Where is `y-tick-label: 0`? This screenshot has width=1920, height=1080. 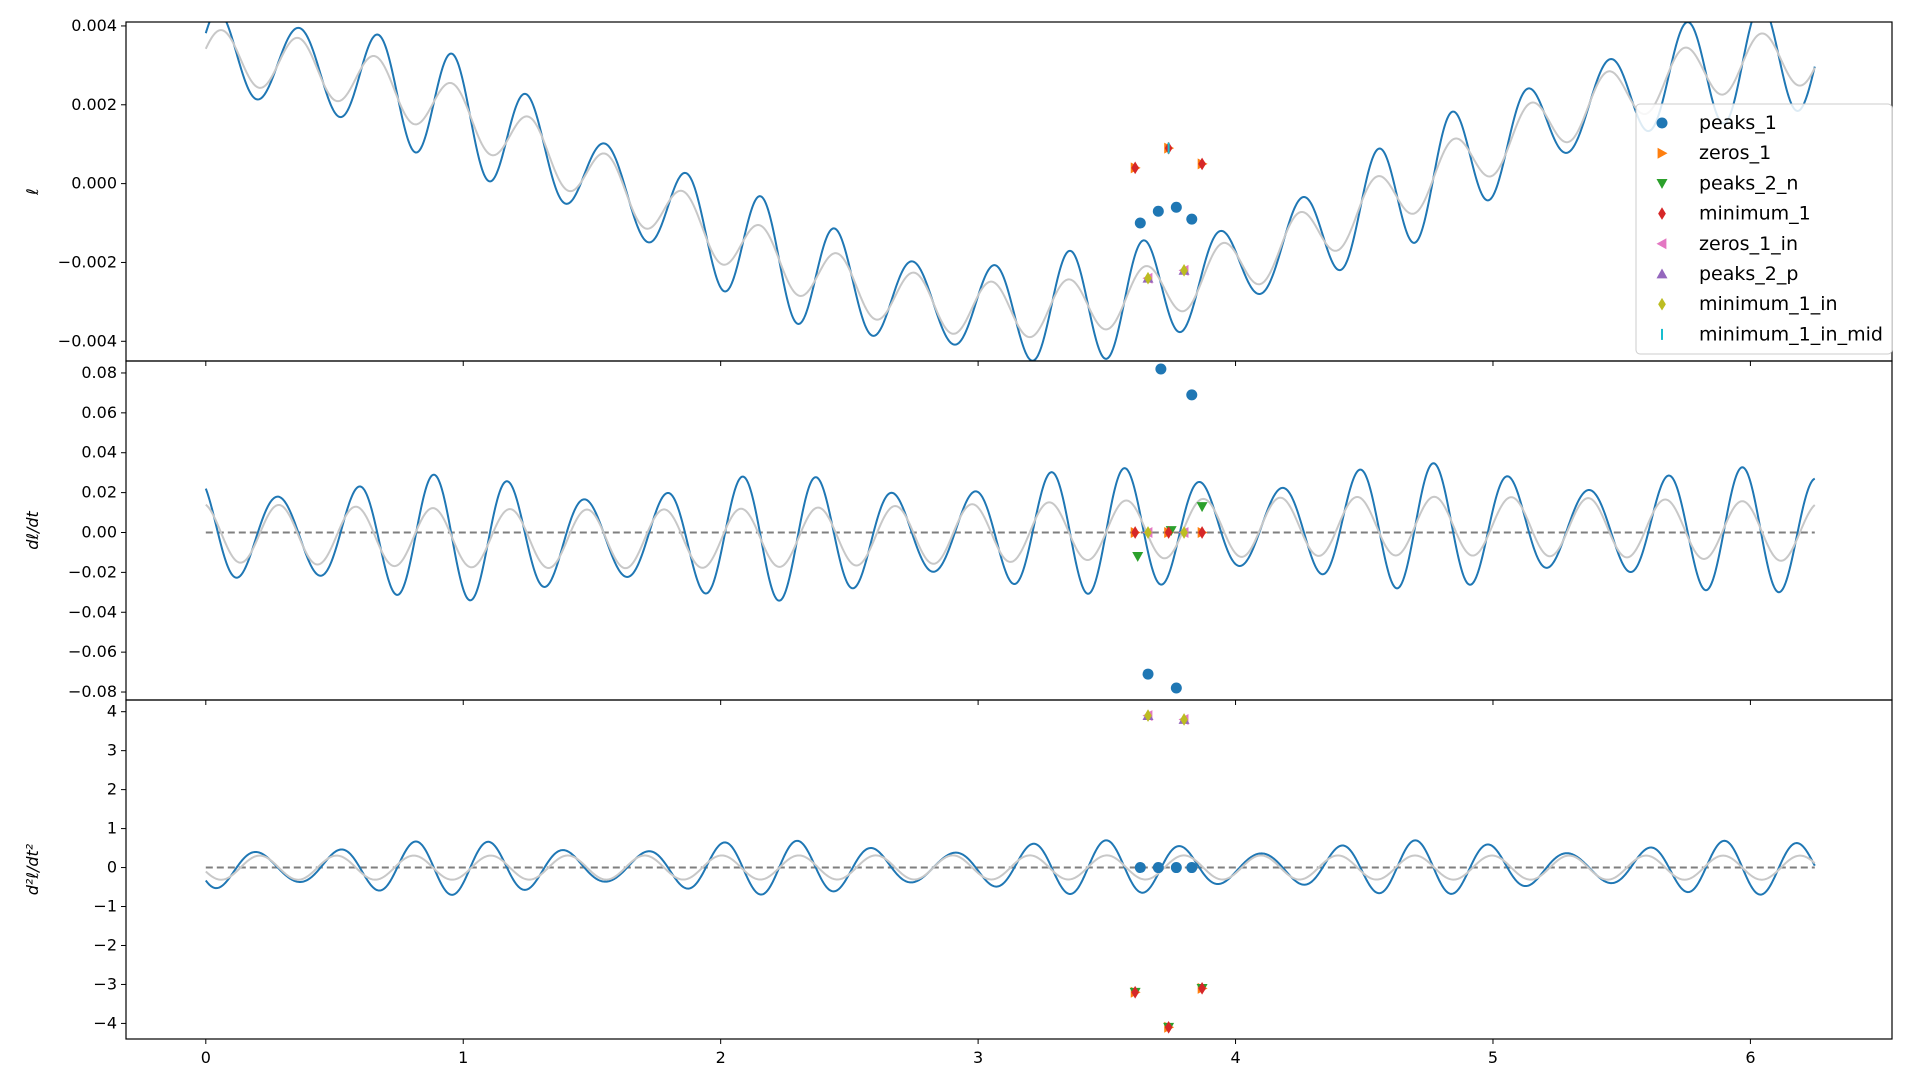
y-tick-label: 0 is located at coordinates (112, 867).